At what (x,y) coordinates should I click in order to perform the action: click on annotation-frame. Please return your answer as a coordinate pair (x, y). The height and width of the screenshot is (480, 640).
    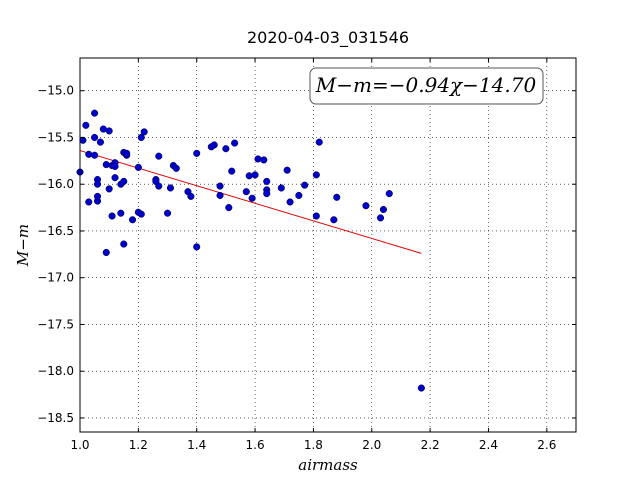
    Looking at the image, I should click on (426, 86).